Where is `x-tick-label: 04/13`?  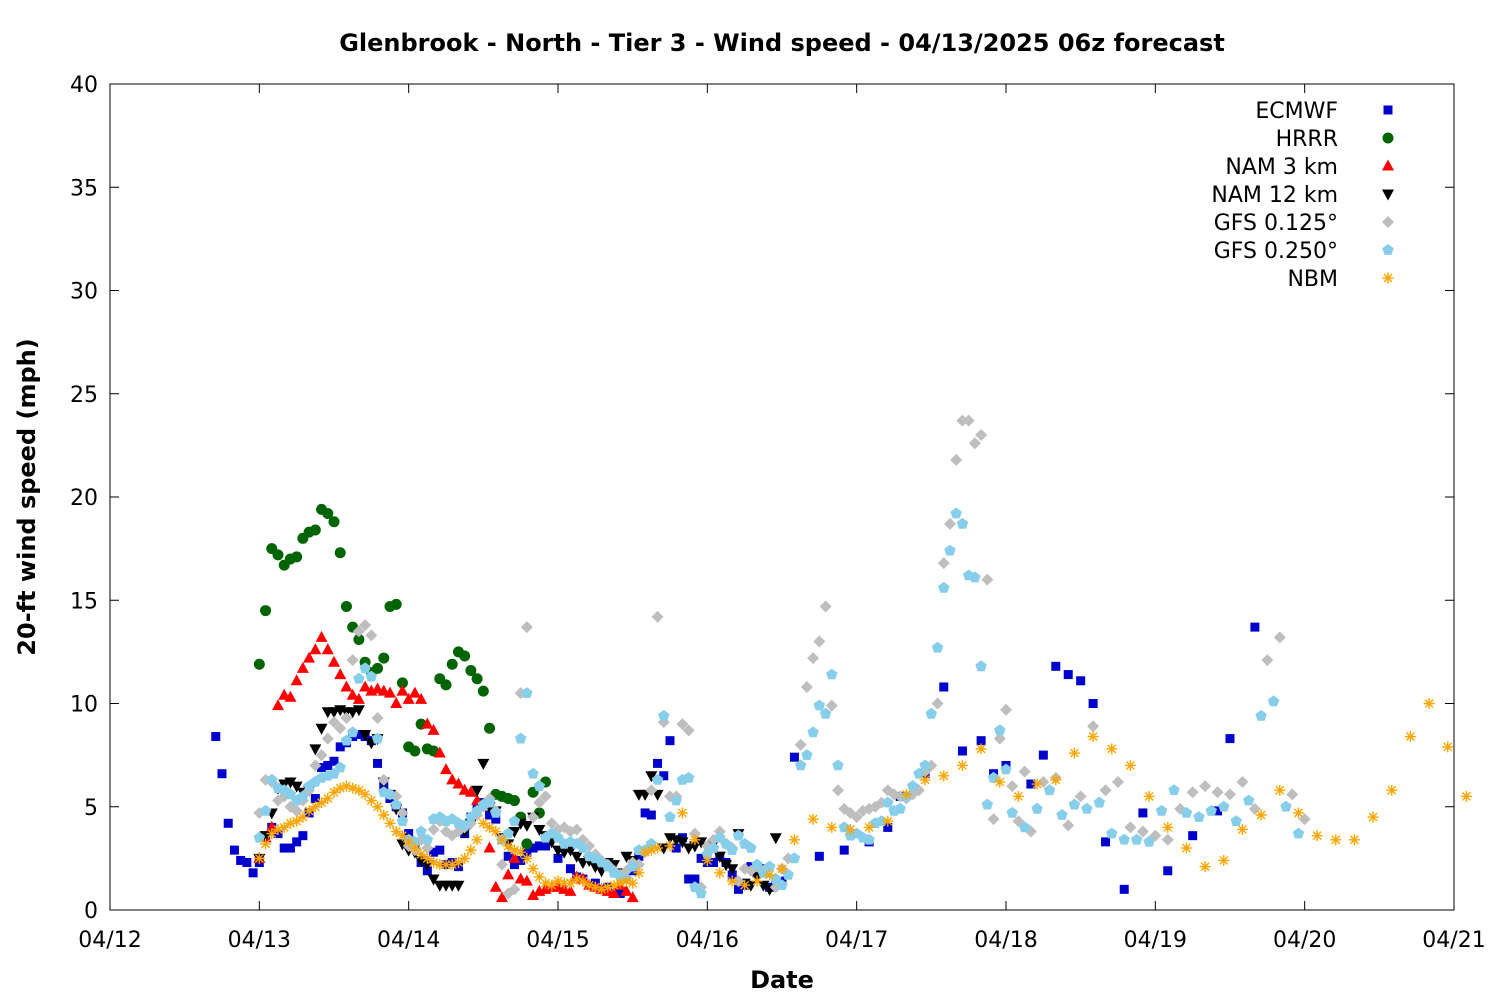 x-tick-label: 04/13 is located at coordinates (259, 940).